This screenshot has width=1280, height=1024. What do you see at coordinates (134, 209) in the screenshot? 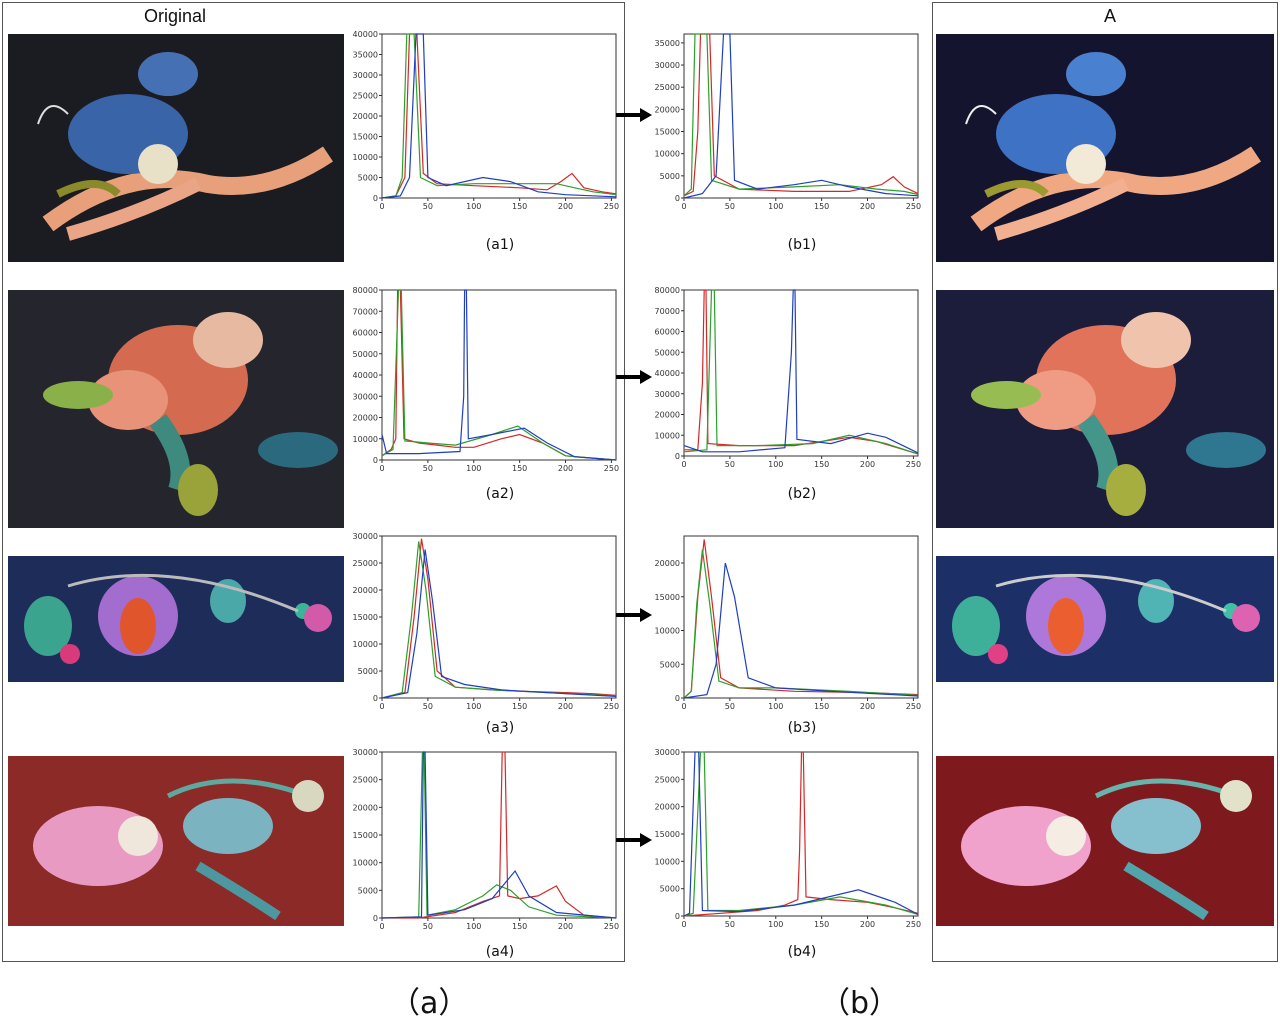
I see `tail-shape` at bounding box center [134, 209].